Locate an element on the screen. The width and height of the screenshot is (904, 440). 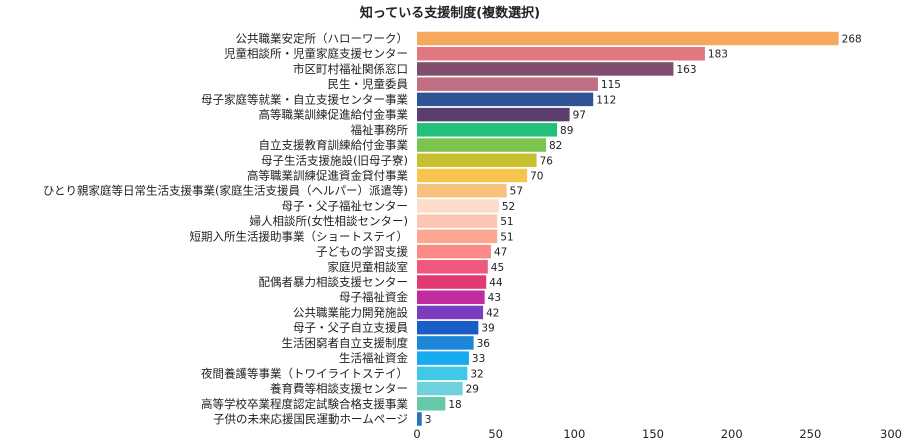
value-label: 3 is located at coordinates (428, 420).